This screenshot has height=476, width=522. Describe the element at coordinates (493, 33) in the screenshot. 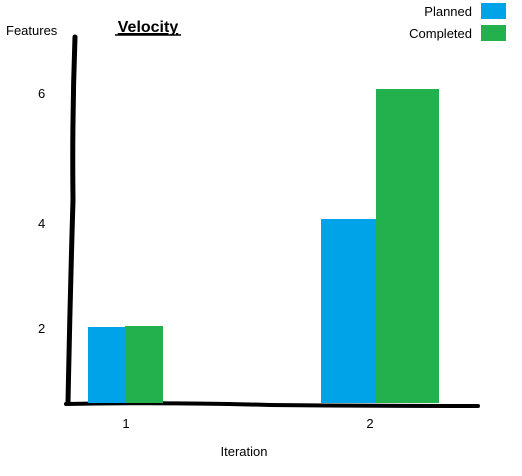

I see `legend-swatch-completed` at that location.